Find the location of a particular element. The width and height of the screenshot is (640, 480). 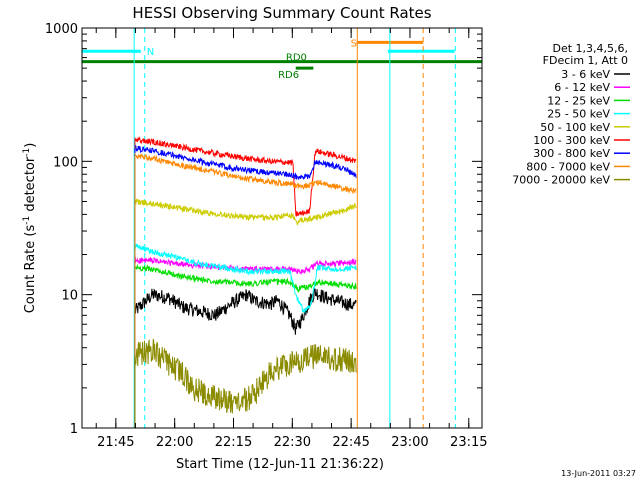

legend-label-5: 100 - 300 keV is located at coordinates (571, 140).